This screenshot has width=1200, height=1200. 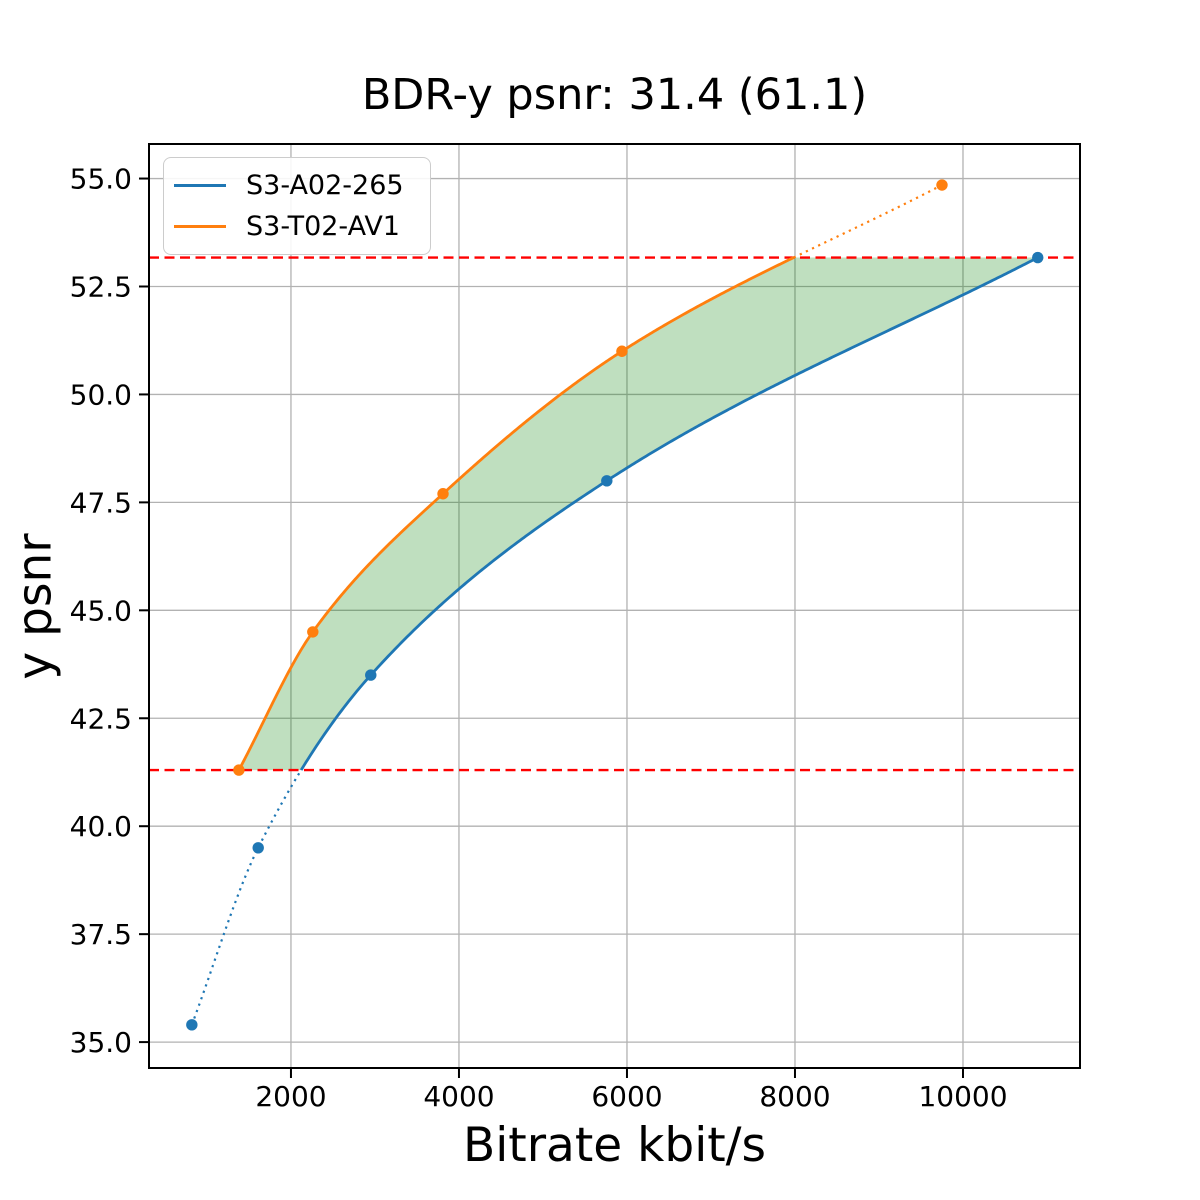 What do you see at coordinates (35, 606) in the screenshot?
I see `y-axis-label: y psnr` at bounding box center [35, 606].